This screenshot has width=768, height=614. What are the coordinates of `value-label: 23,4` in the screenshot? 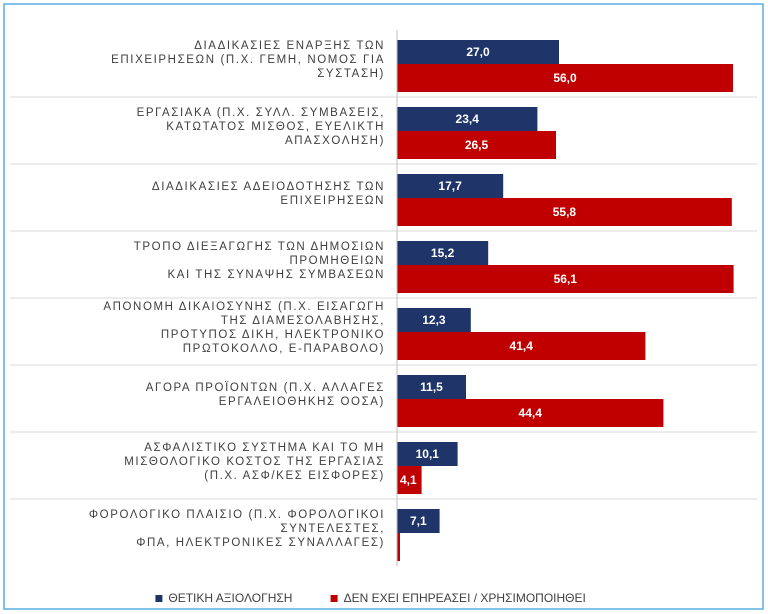 It's located at (468, 119).